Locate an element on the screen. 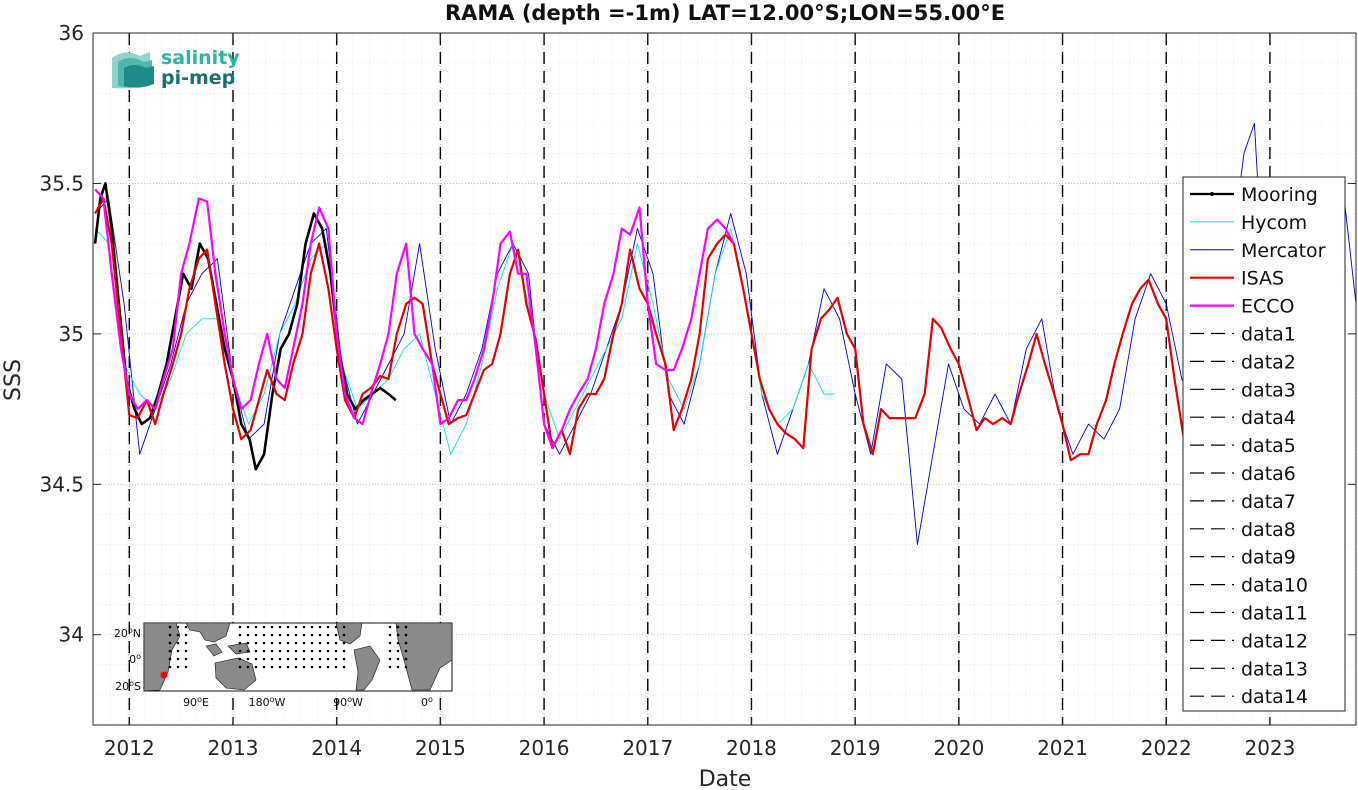 The image size is (1358, 790). x-tick-label: 2016 is located at coordinates (544, 748).